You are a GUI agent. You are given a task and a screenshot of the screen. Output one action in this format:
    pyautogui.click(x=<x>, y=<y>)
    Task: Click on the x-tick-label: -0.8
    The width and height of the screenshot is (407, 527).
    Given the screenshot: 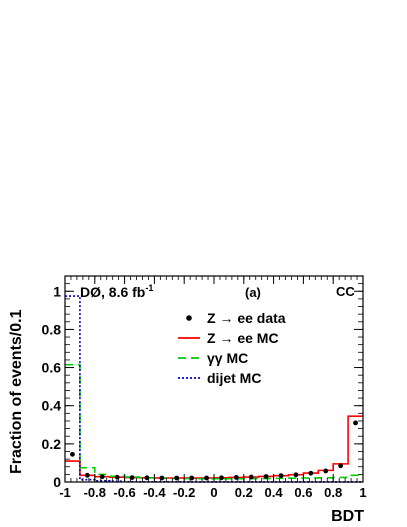 What is the action you would take?
    pyautogui.click(x=95, y=492)
    